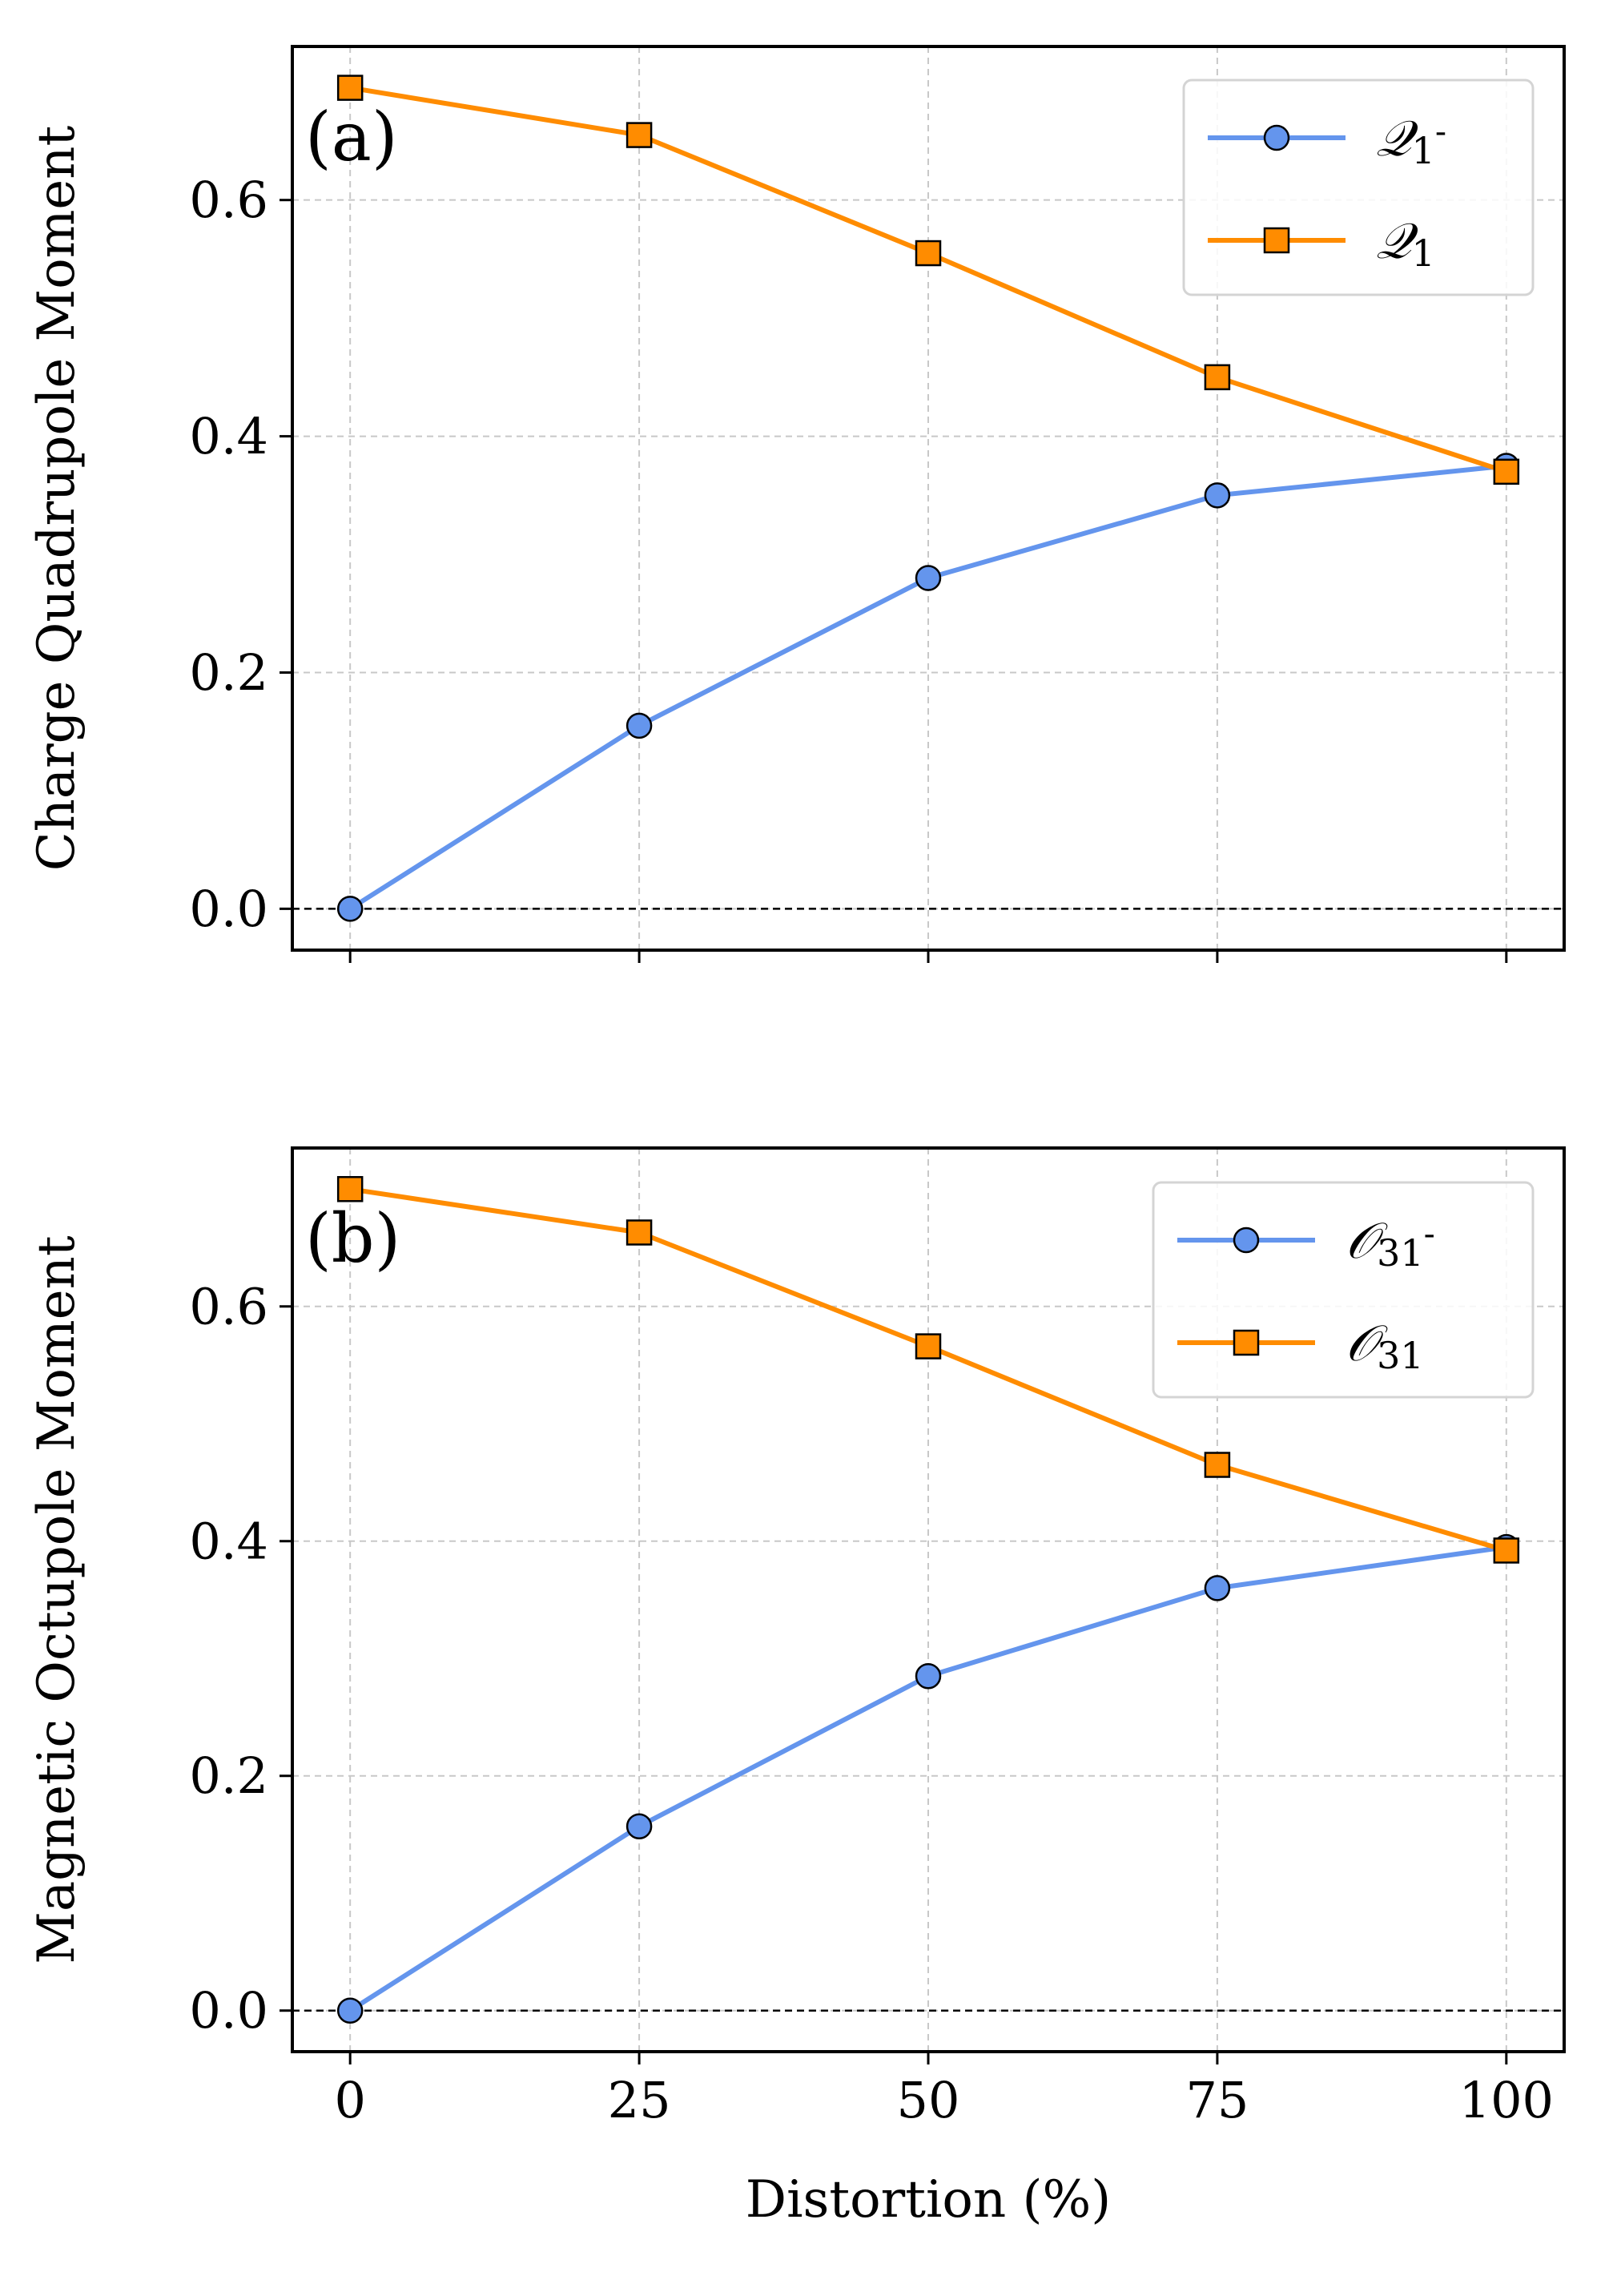  Describe the element at coordinates (928, 2100) in the screenshot. I see `x-tick-label: 50` at that location.